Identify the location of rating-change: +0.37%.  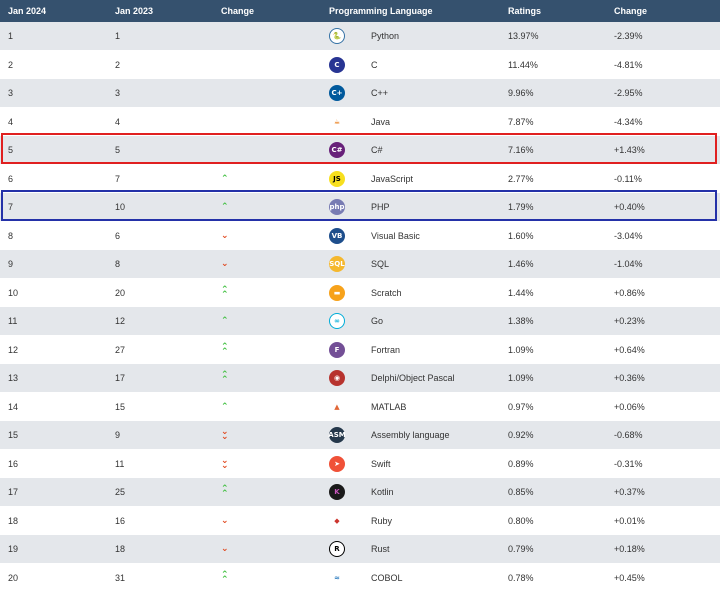
(629, 492).